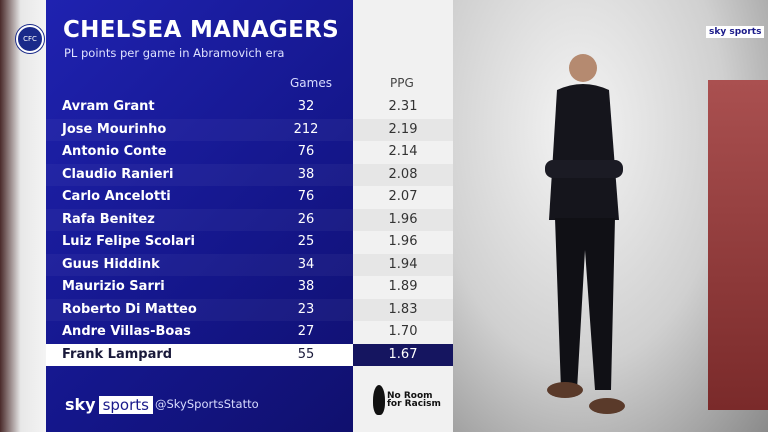 Image resolution: width=768 pixels, height=432 pixels. I want to click on games-value: 25, so click(306, 241).